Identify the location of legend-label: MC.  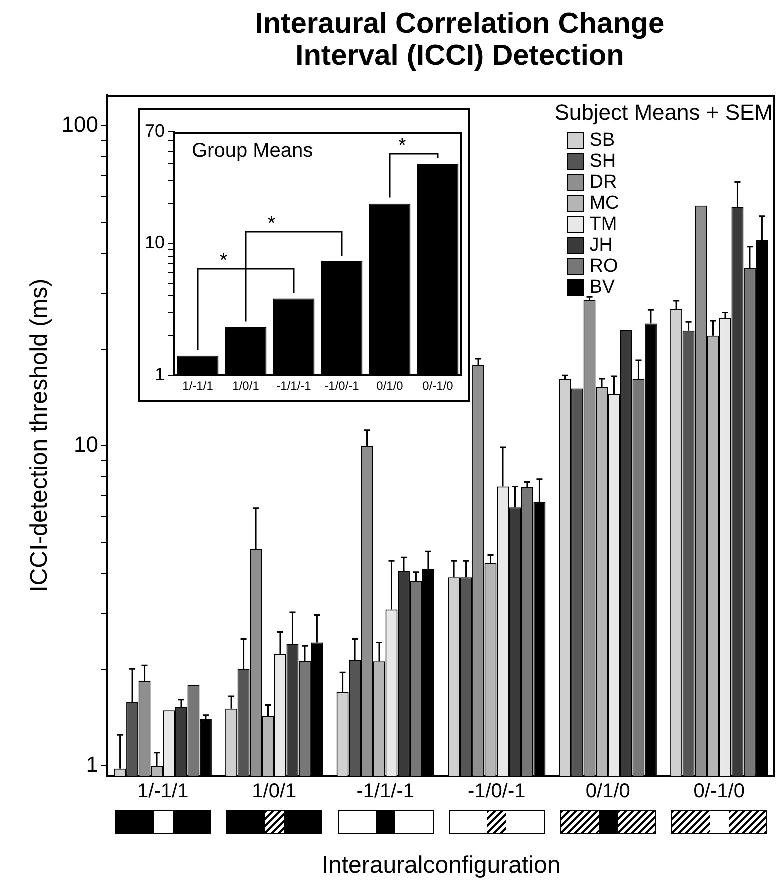
(605, 203).